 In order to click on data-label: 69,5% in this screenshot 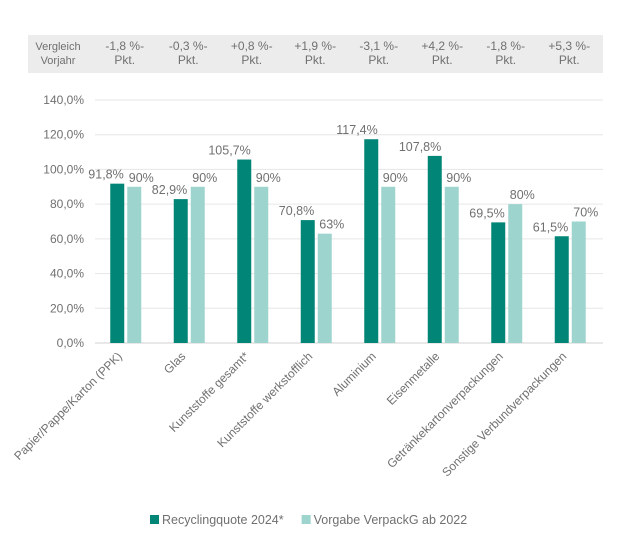, I will do `click(486, 213)`.